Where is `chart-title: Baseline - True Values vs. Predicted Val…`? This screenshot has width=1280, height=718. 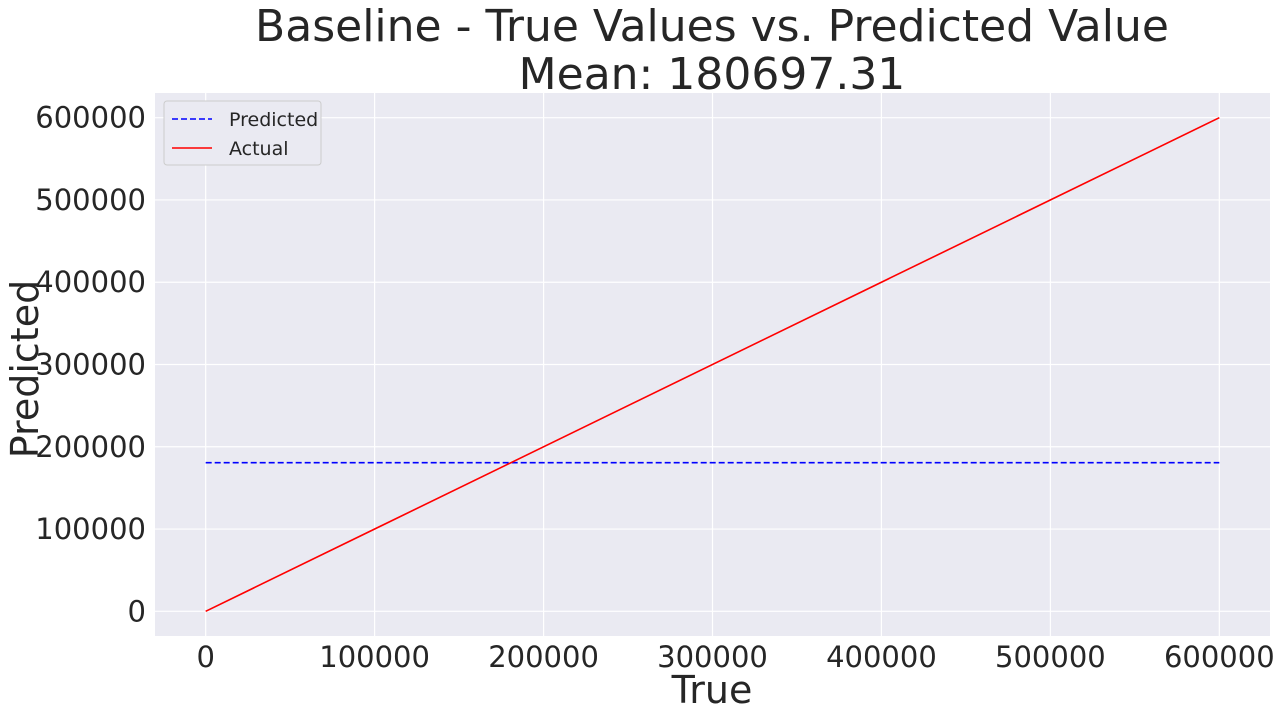 chart-title: Baseline - True Values vs. Predicted Val… is located at coordinates (712, 26).